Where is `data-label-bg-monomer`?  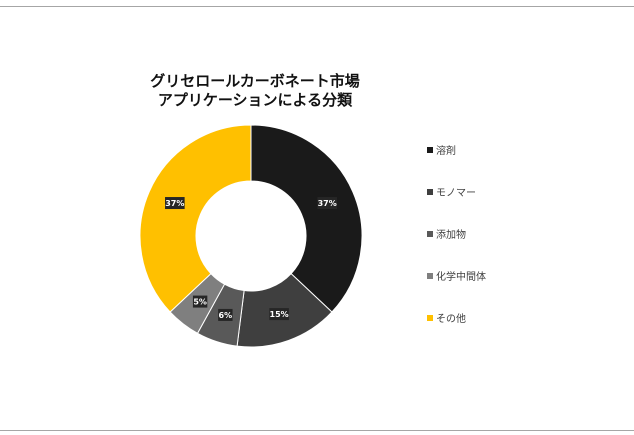 data-label-bg-monomer is located at coordinates (279, 314).